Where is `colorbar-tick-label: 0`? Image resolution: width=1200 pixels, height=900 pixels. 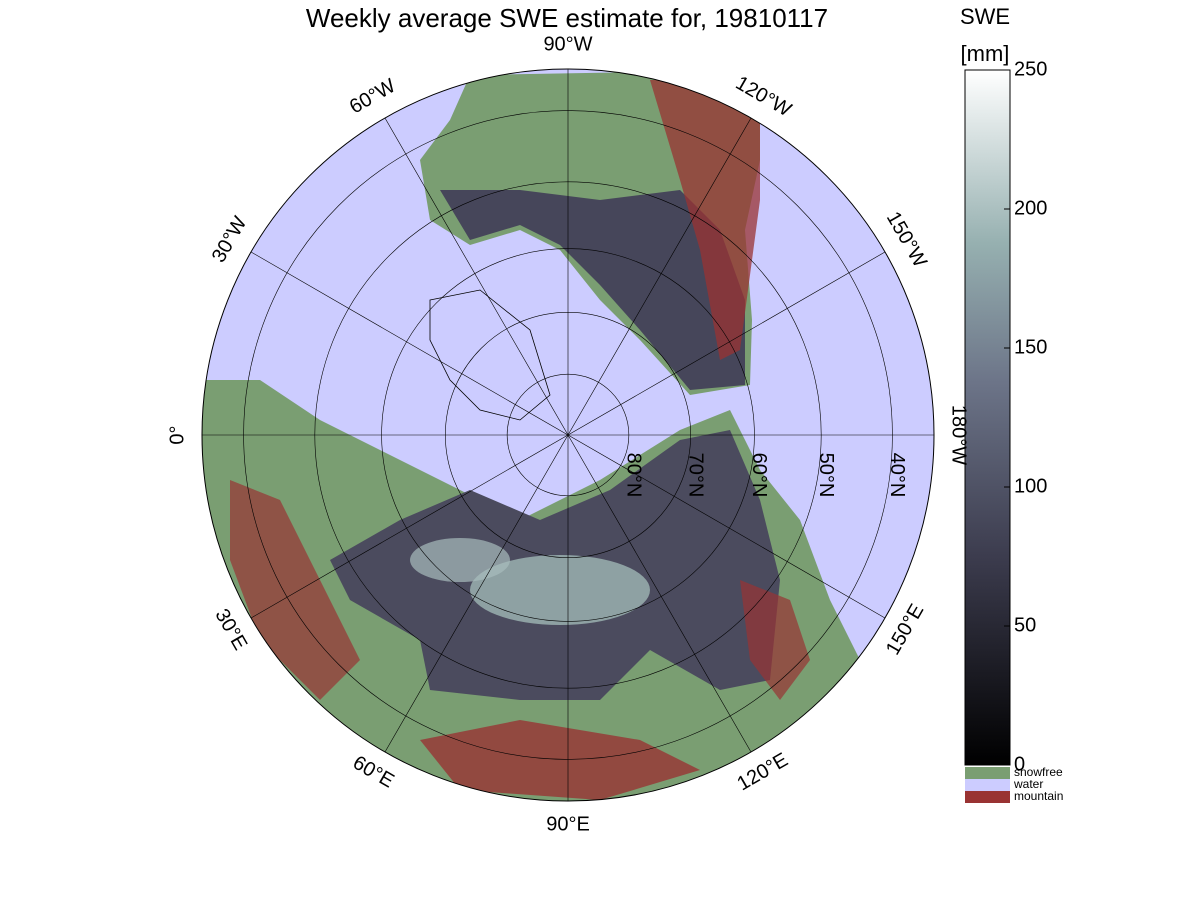 colorbar-tick-label: 0 is located at coordinates (1019, 764).